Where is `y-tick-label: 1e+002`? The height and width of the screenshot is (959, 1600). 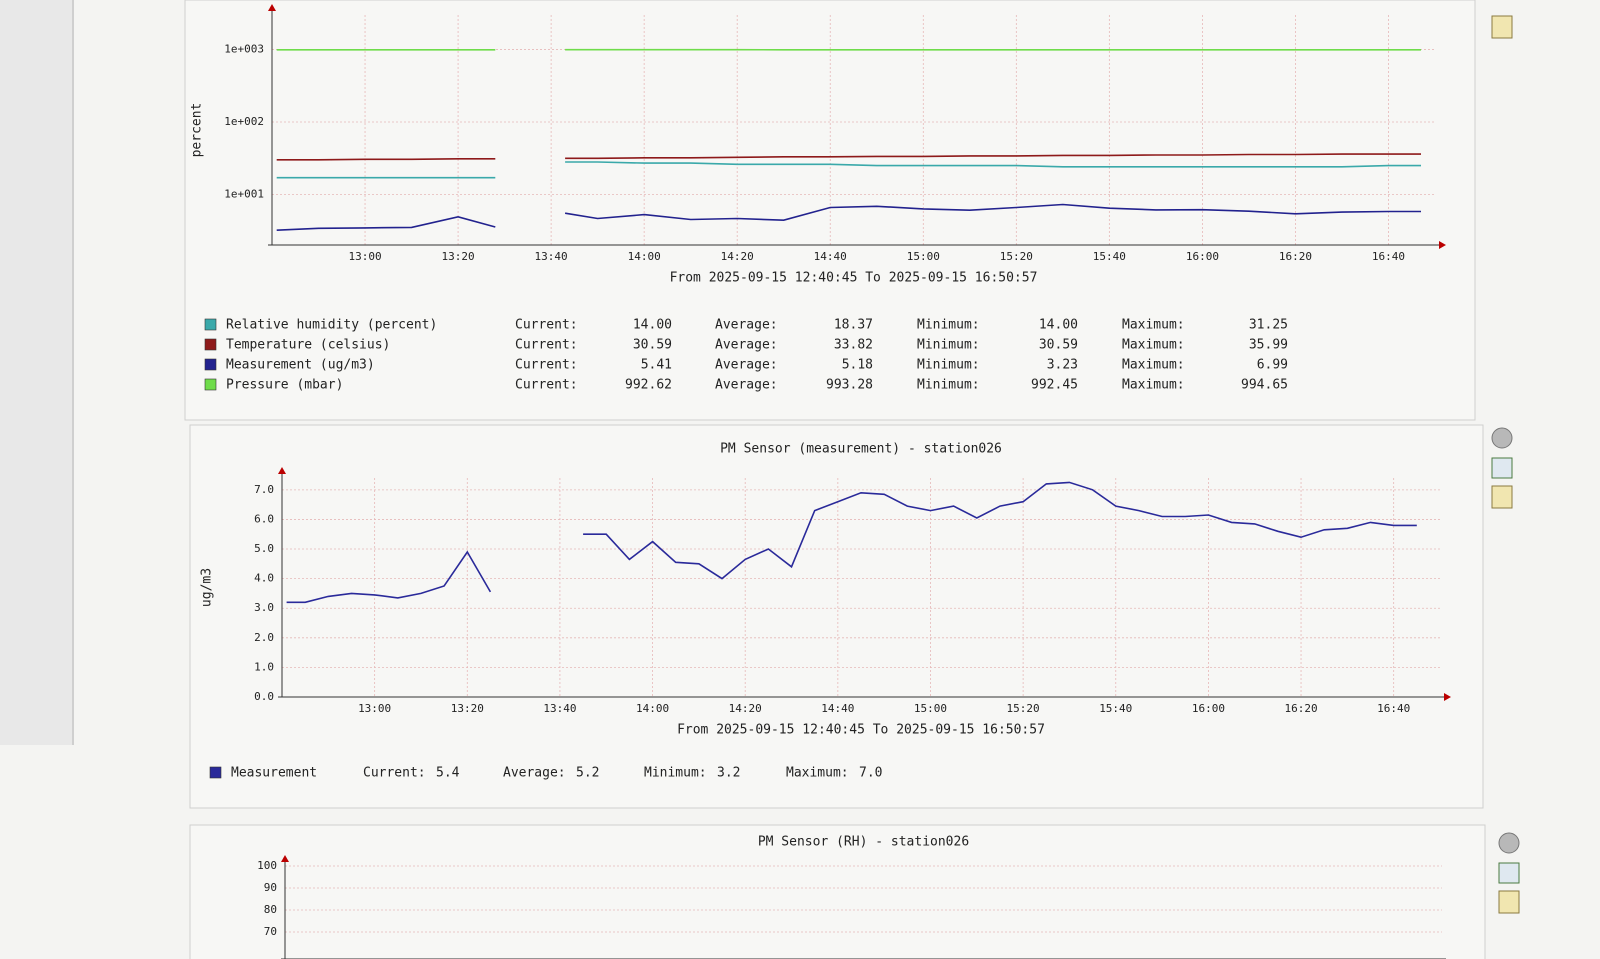
y-tick-label: 1e+002 is located at coordinates (244, 121).